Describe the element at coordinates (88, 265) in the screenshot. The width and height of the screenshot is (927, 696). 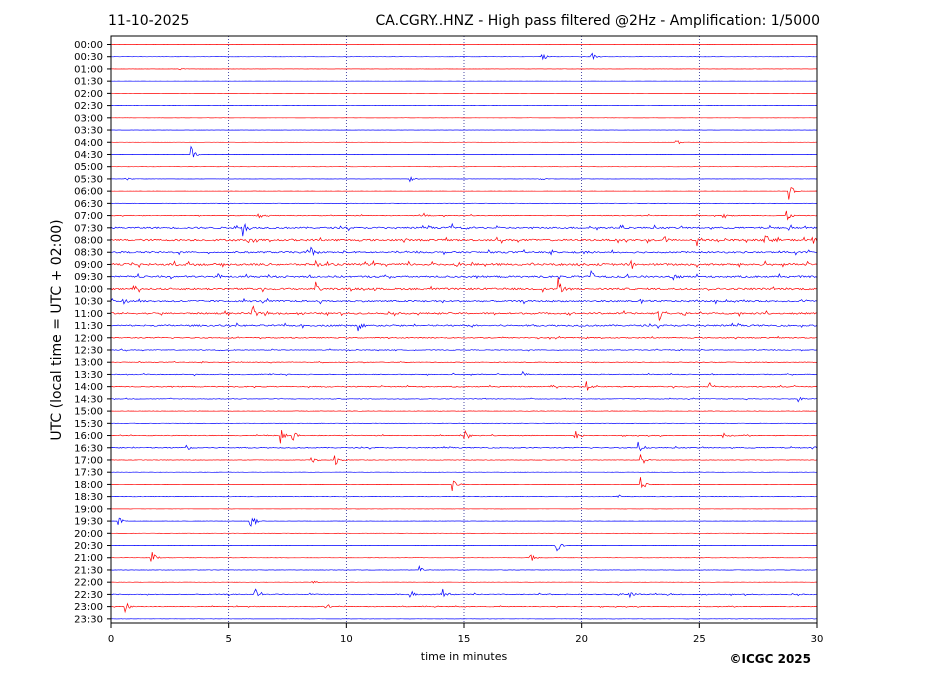
I see `y-tick-label: 09:00` at that location.